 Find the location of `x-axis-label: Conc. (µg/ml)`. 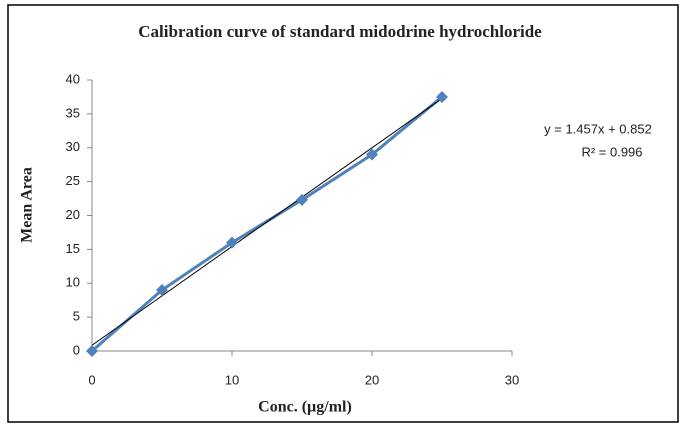

x-axis-label: Conc. (µg/ml) is located at coordinates (305, 407).